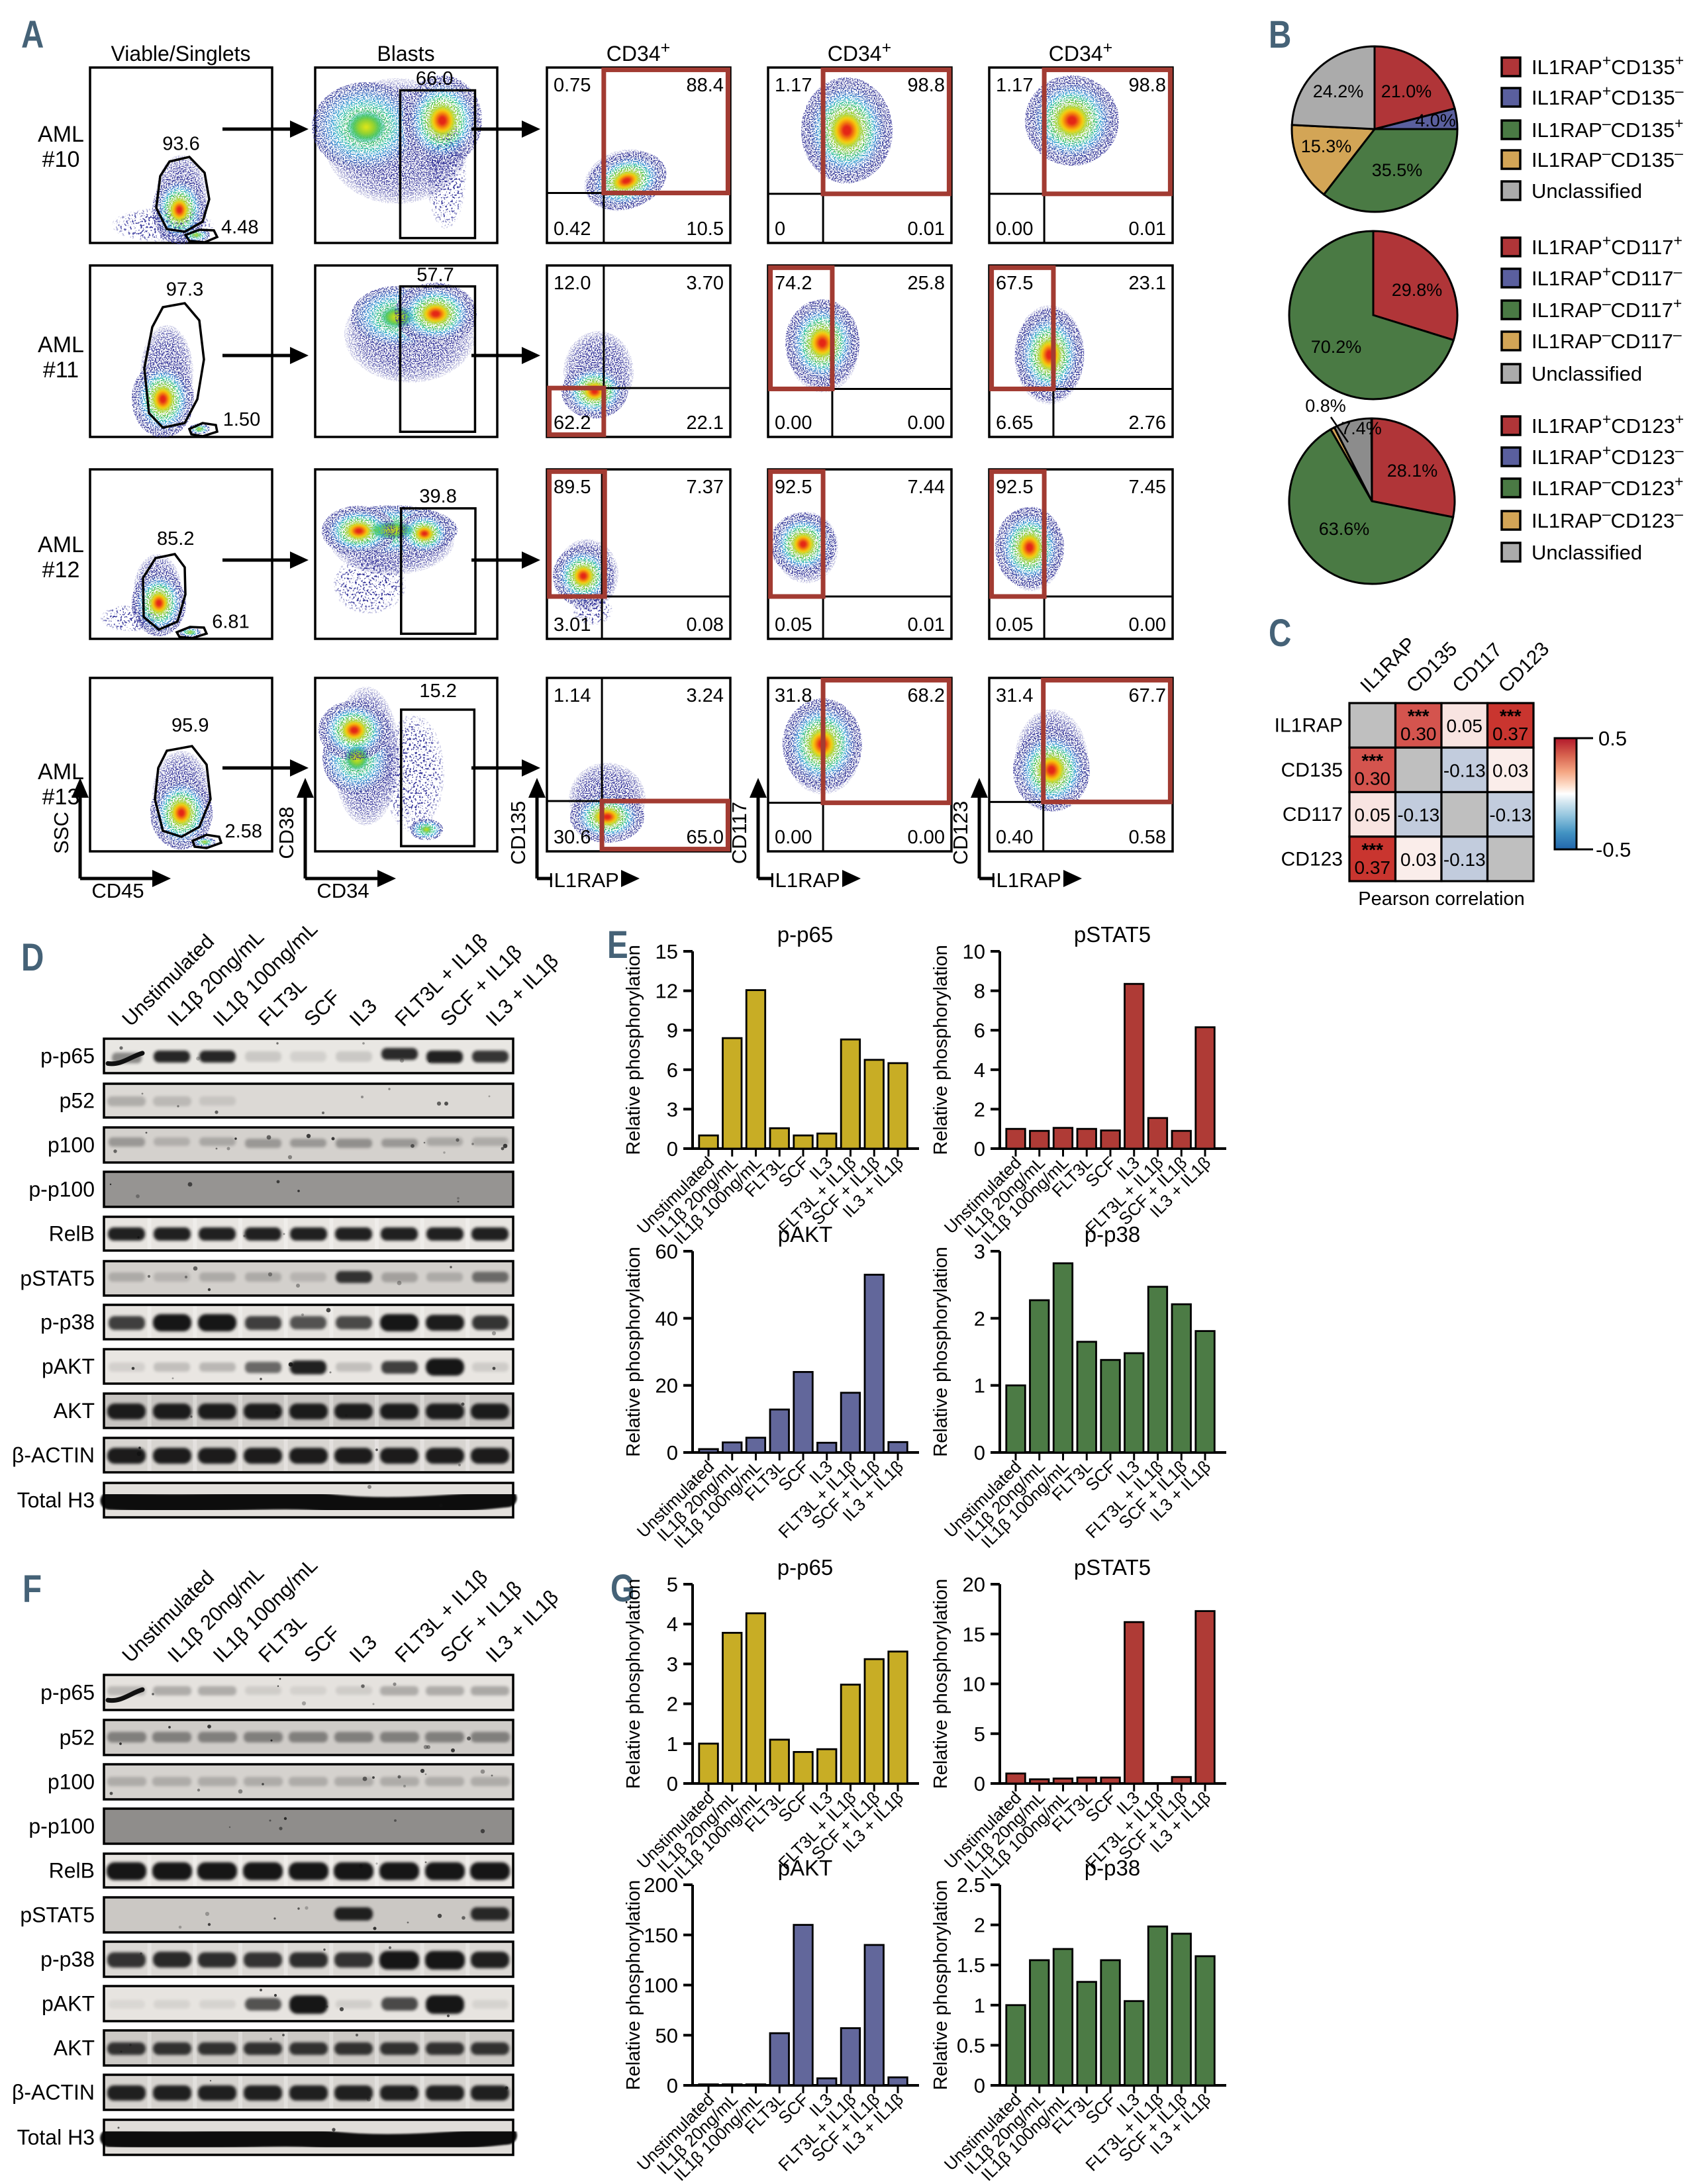  What do you see at coordinates (572, 487) in the screenshot?
I see `svg-text: 89.5` at bounding box center [572, 487].